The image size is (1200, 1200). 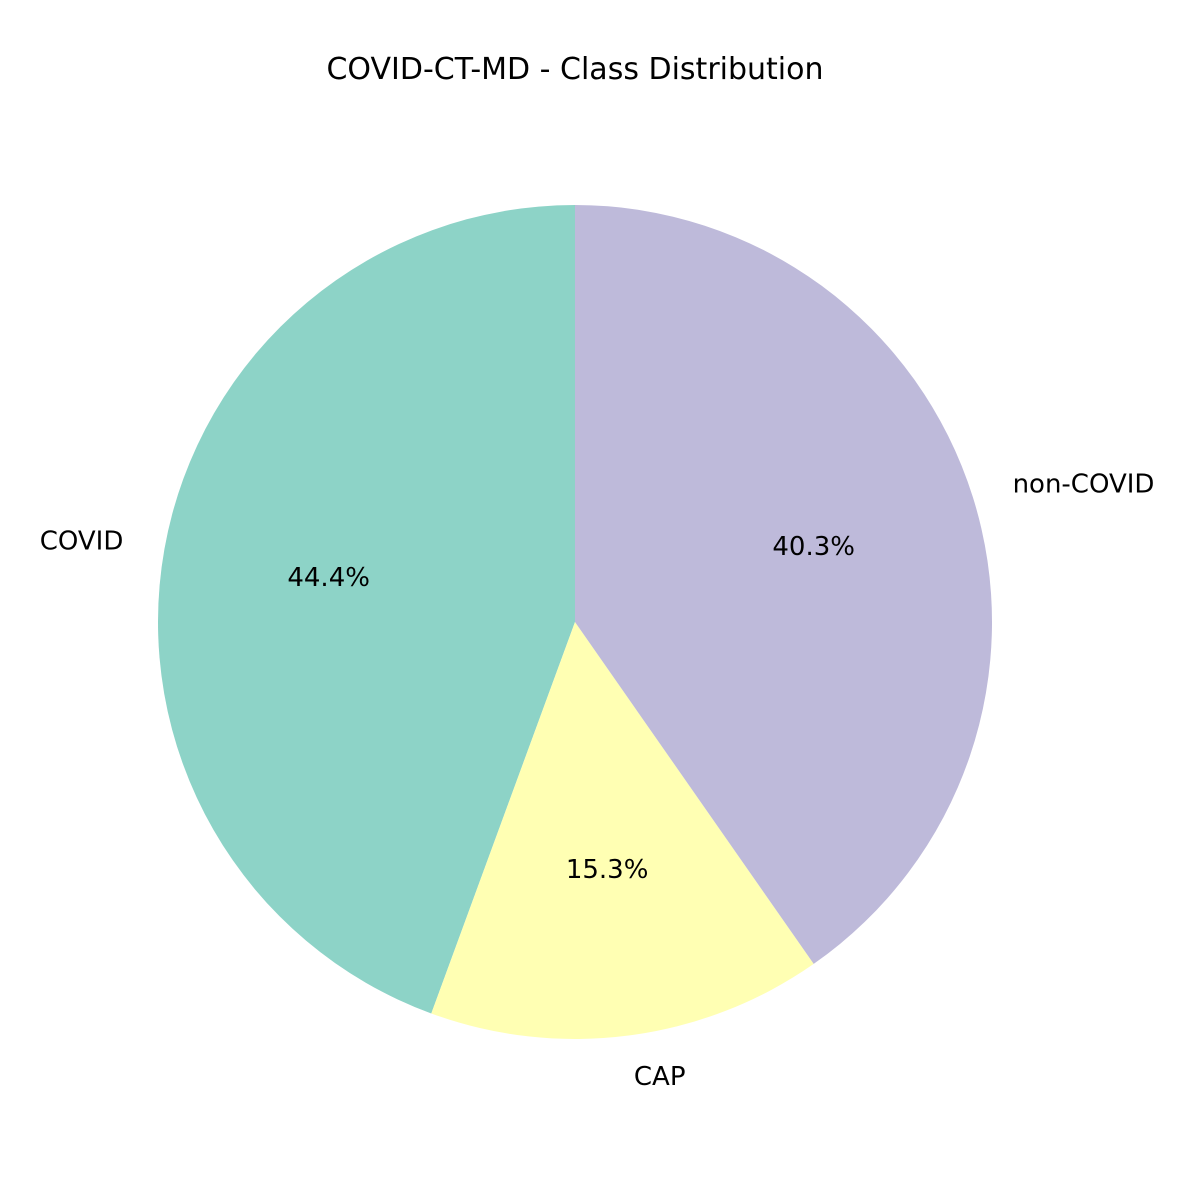 What do you see at coordinates (1084, 484) in the screenshot?
I see `pie-category-label-non-covid: non-COVID` at bounding box center [1084, 484].